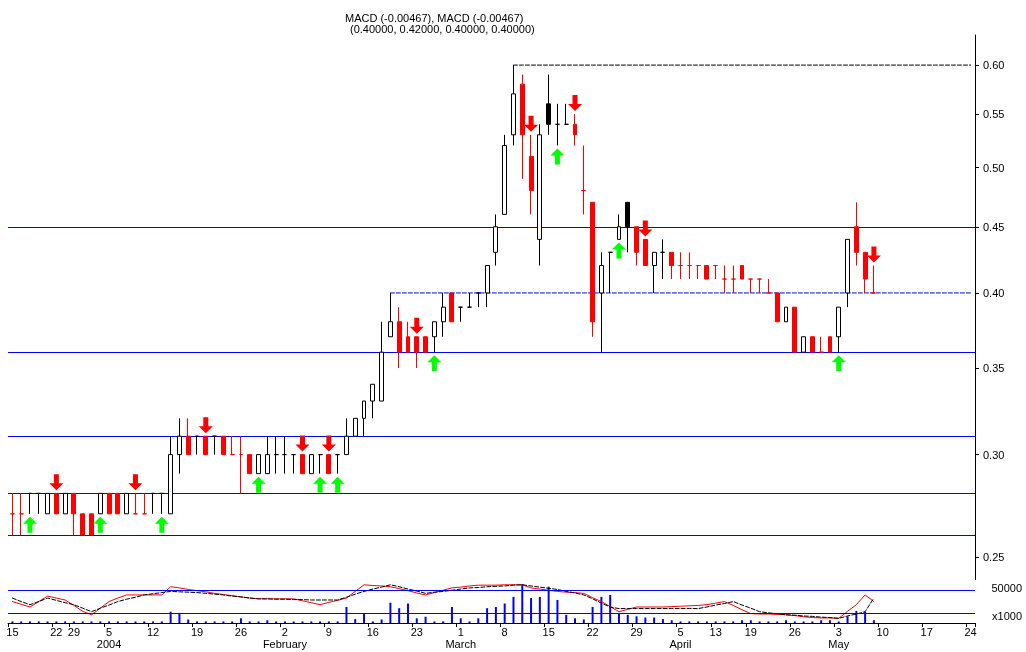 The height and width of the screenshot is (652, 1026). What do you see at coordinates (994, 167) in the screenshot?
I see `y-tick-label: 0.50` at bounding box center [994, 167].